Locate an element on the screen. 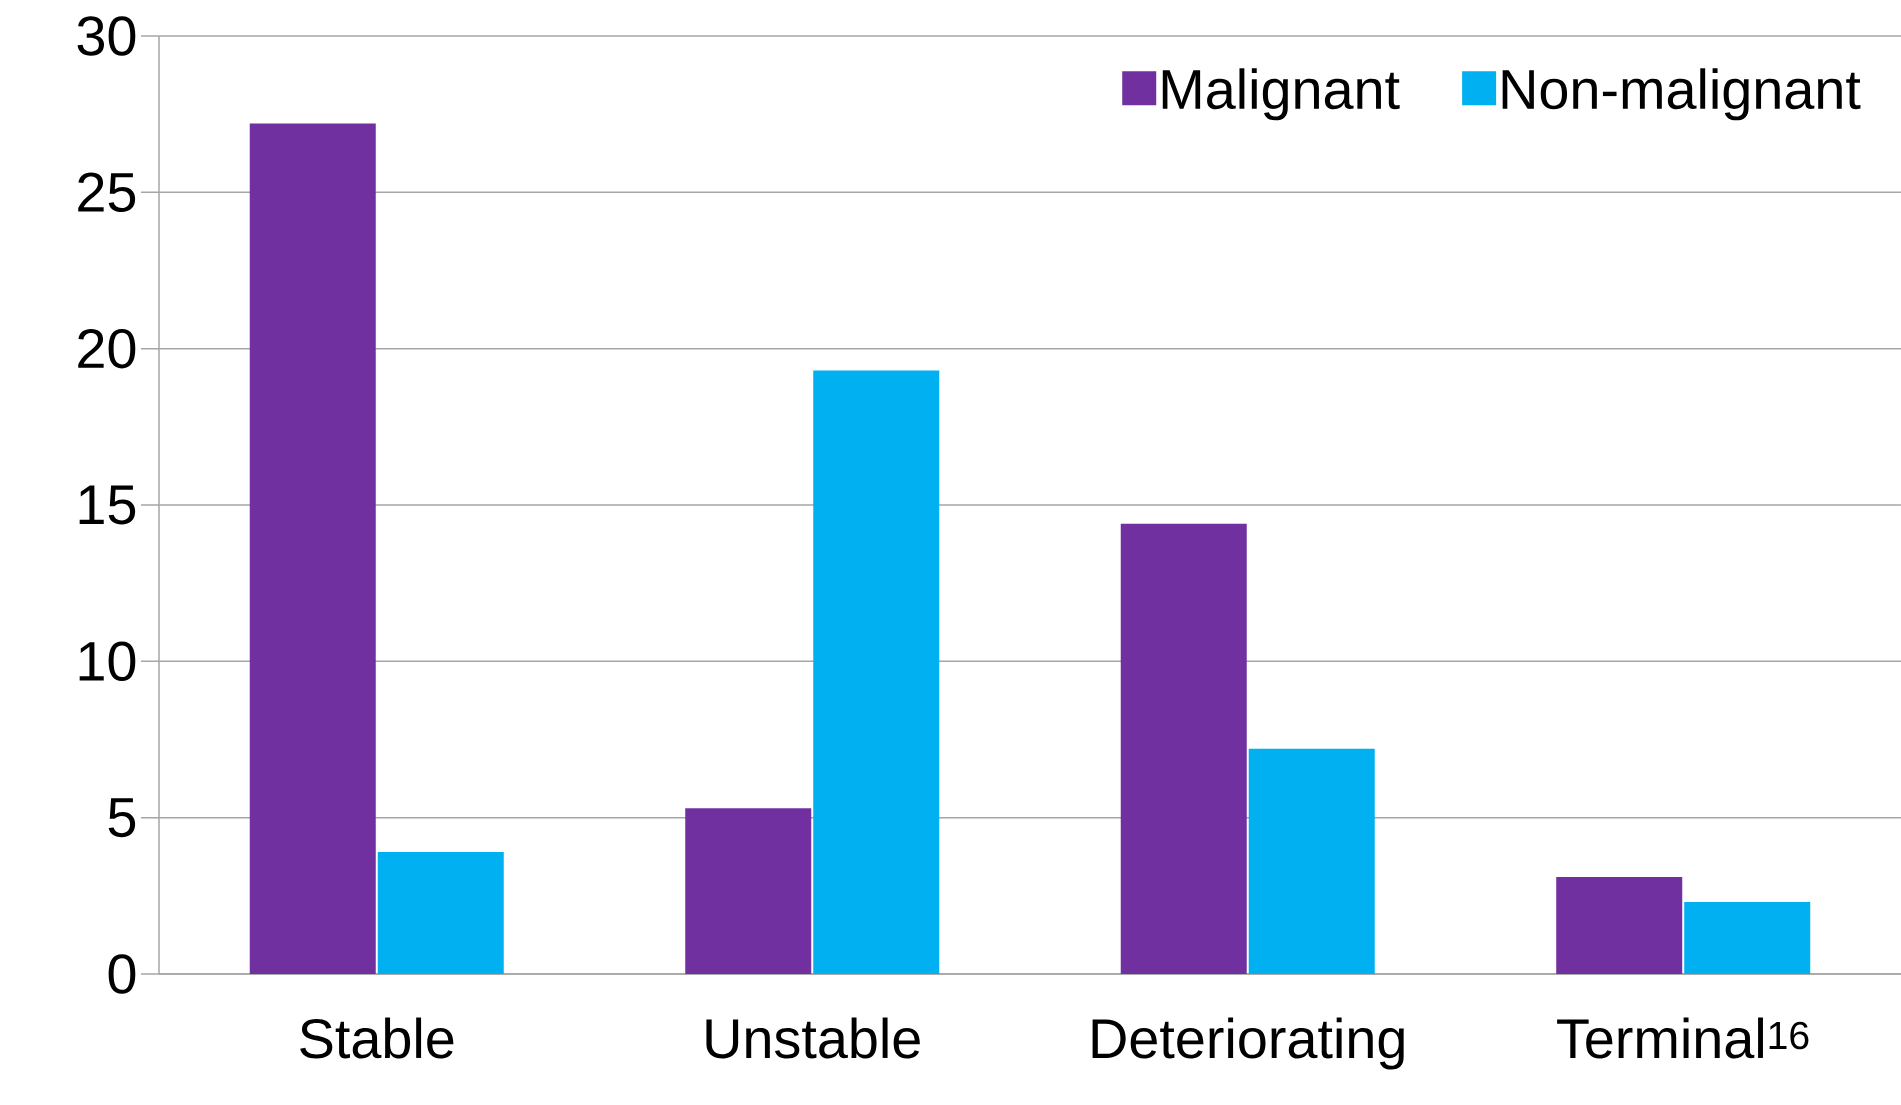 Image resolution: width=1901 pixels, height=1105 pixels. x-tick-label: Terminal$^{16}$ is located at coordinates (1683, 1038).